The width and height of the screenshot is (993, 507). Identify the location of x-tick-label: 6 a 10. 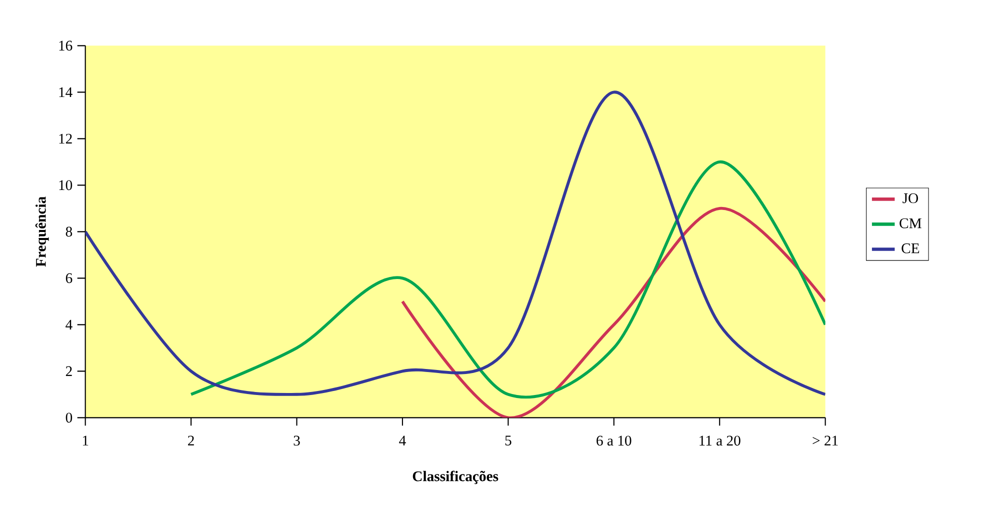
(614, 441).